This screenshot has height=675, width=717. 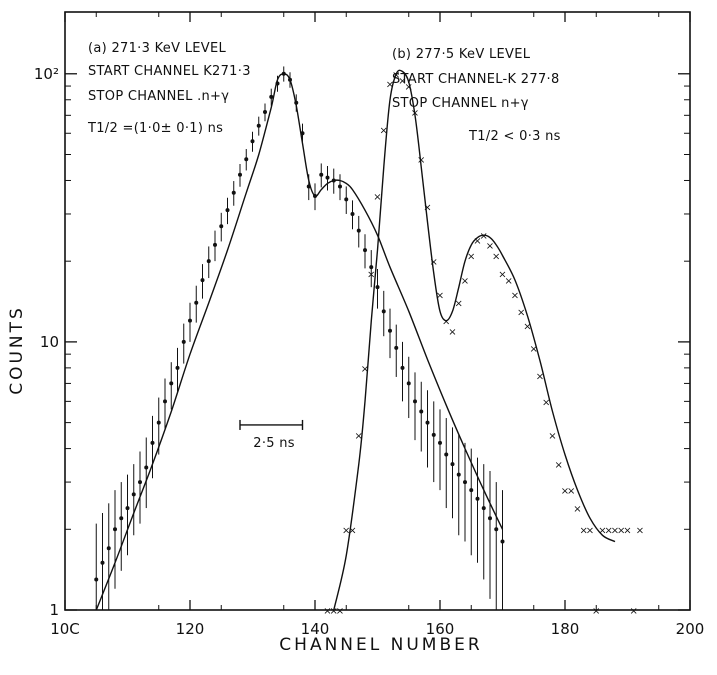 I want to click on annotation-a-start: START CHANNEL K271·3, so click(x=169, y=71).